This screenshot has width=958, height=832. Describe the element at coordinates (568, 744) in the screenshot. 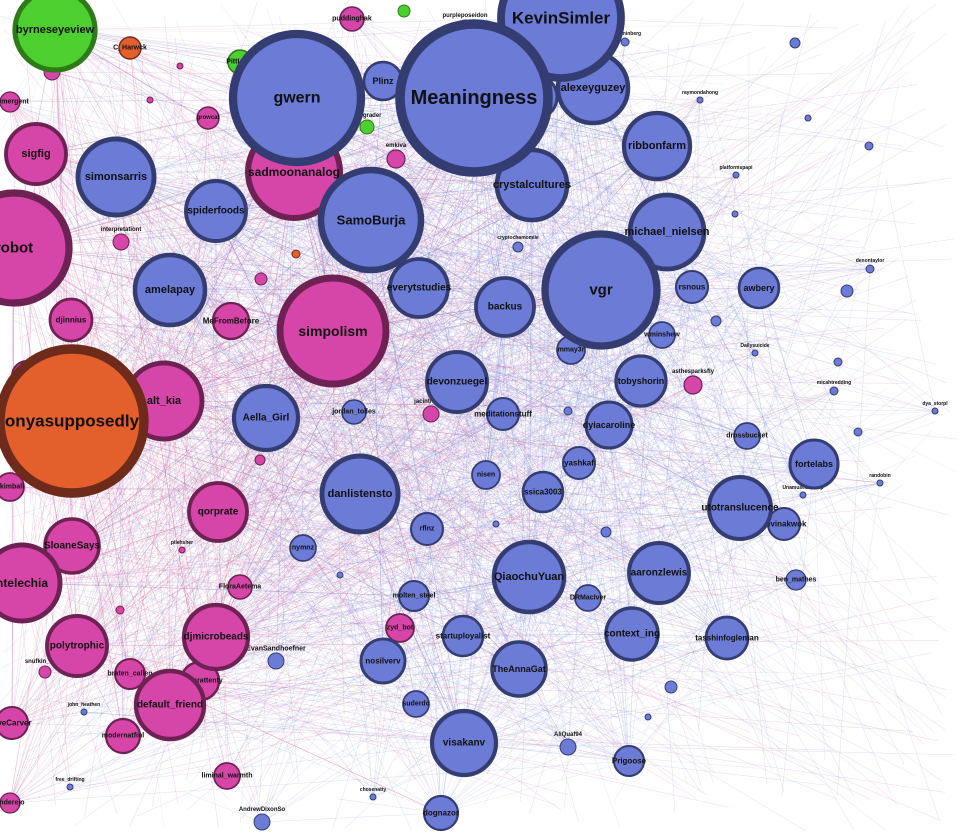

I see `node-aliquaf94: AliQuaf94` at that location.